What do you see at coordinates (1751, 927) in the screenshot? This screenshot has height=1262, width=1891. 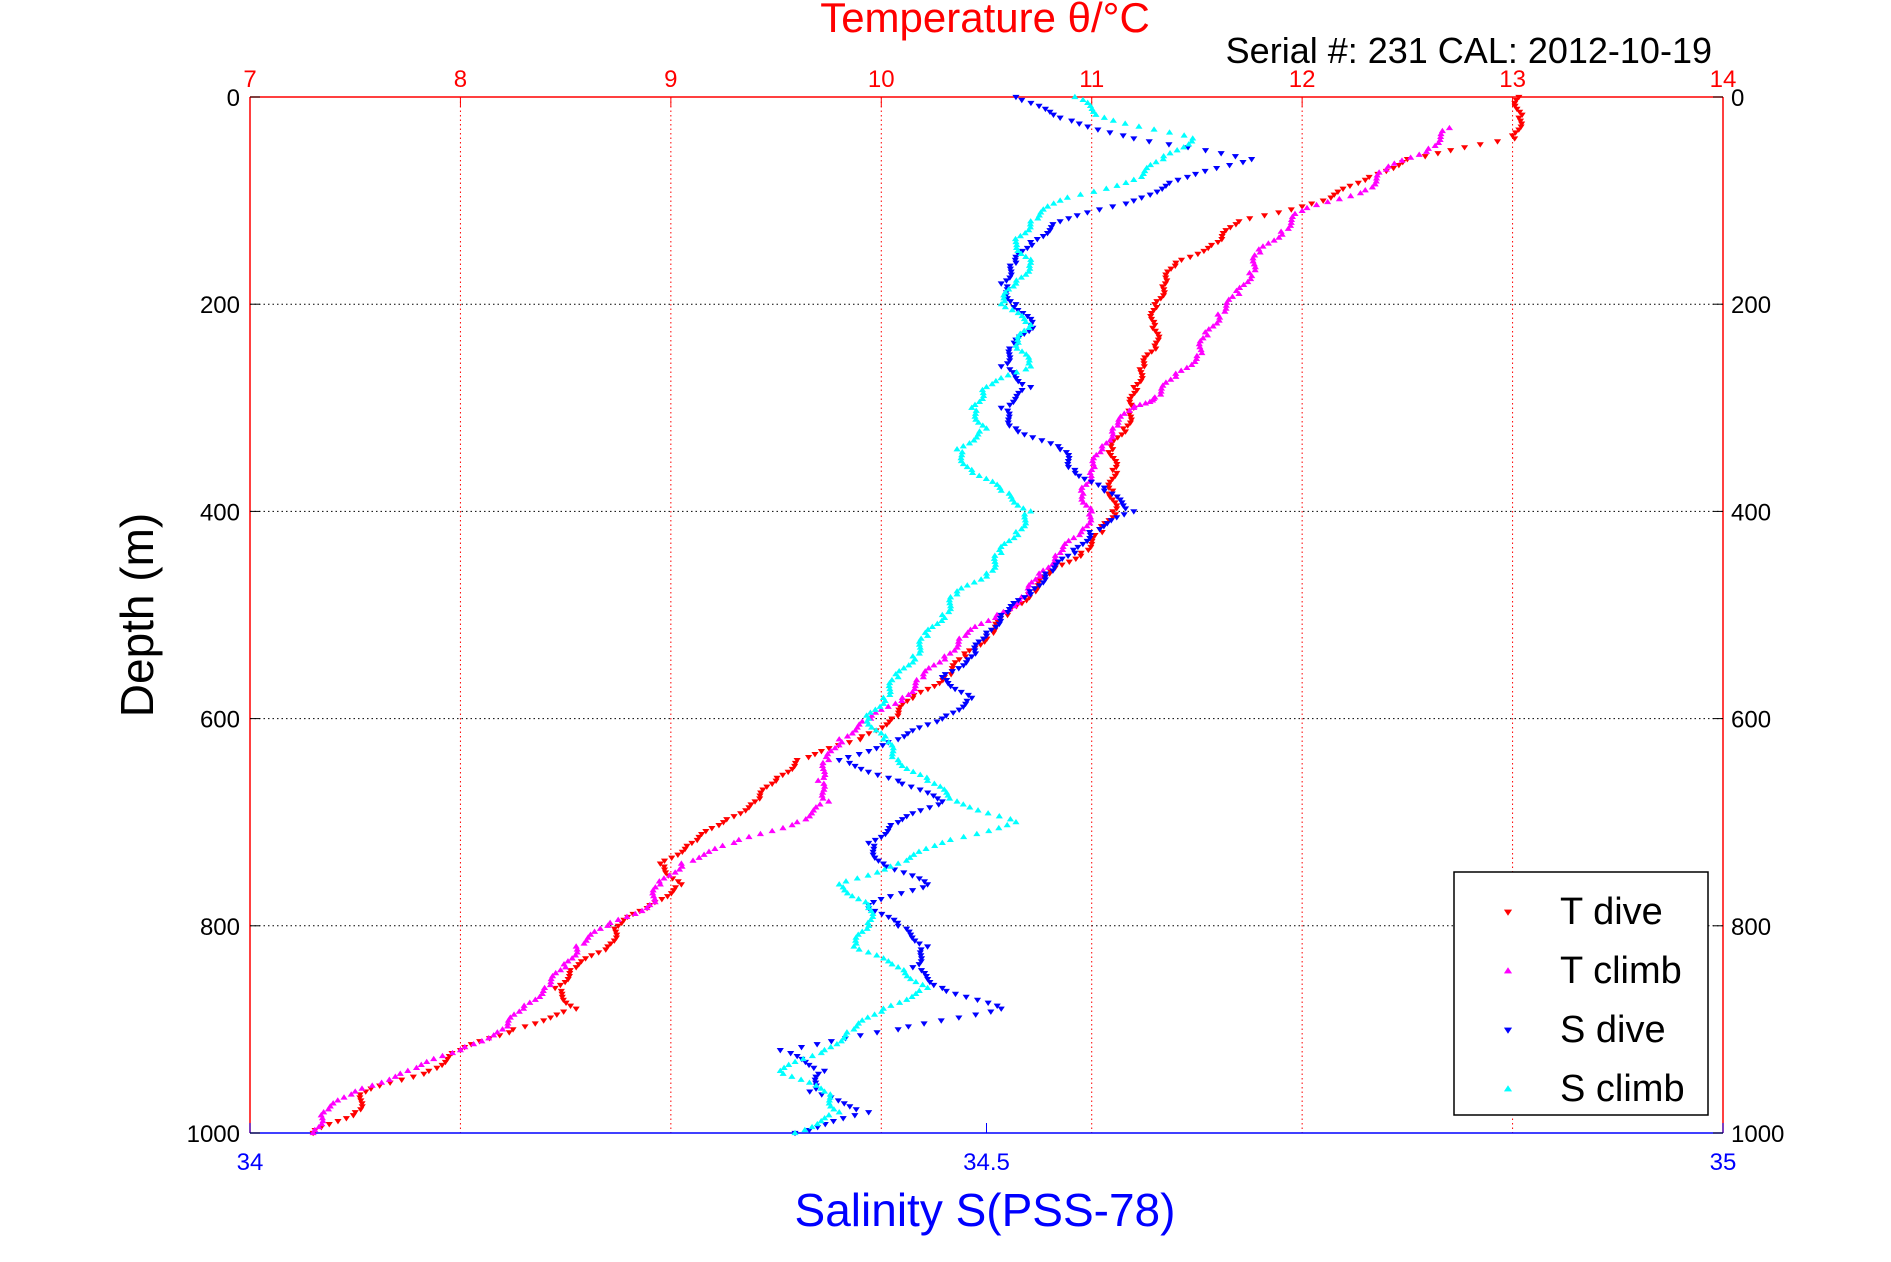 I see `depth-tick-label-right: 800` at bounding box center [1751, 927].